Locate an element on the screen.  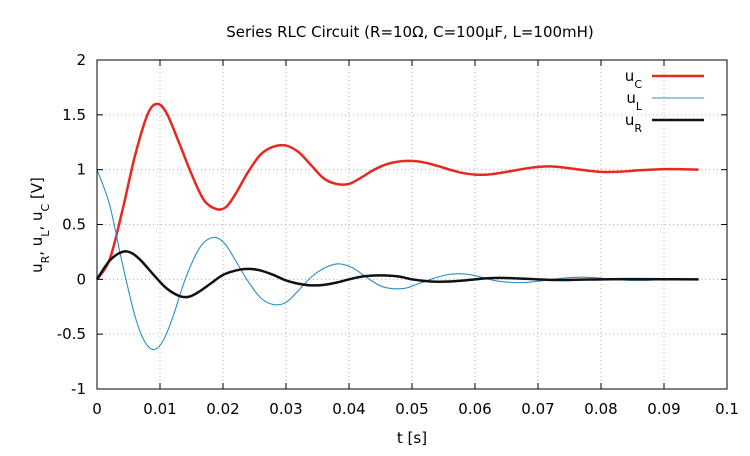
y-tick-label: -1 is located at coordinates (78, 389).